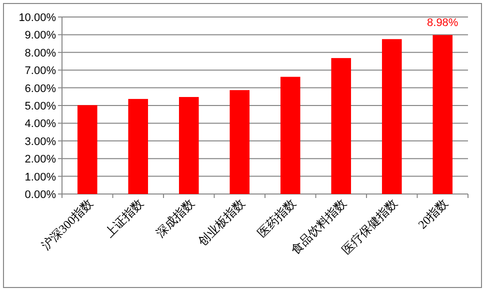 Image resolution: width=485 pixels, height=293 pixels. I want to click on y-tick-label: 8.00%, so click(40, 53).